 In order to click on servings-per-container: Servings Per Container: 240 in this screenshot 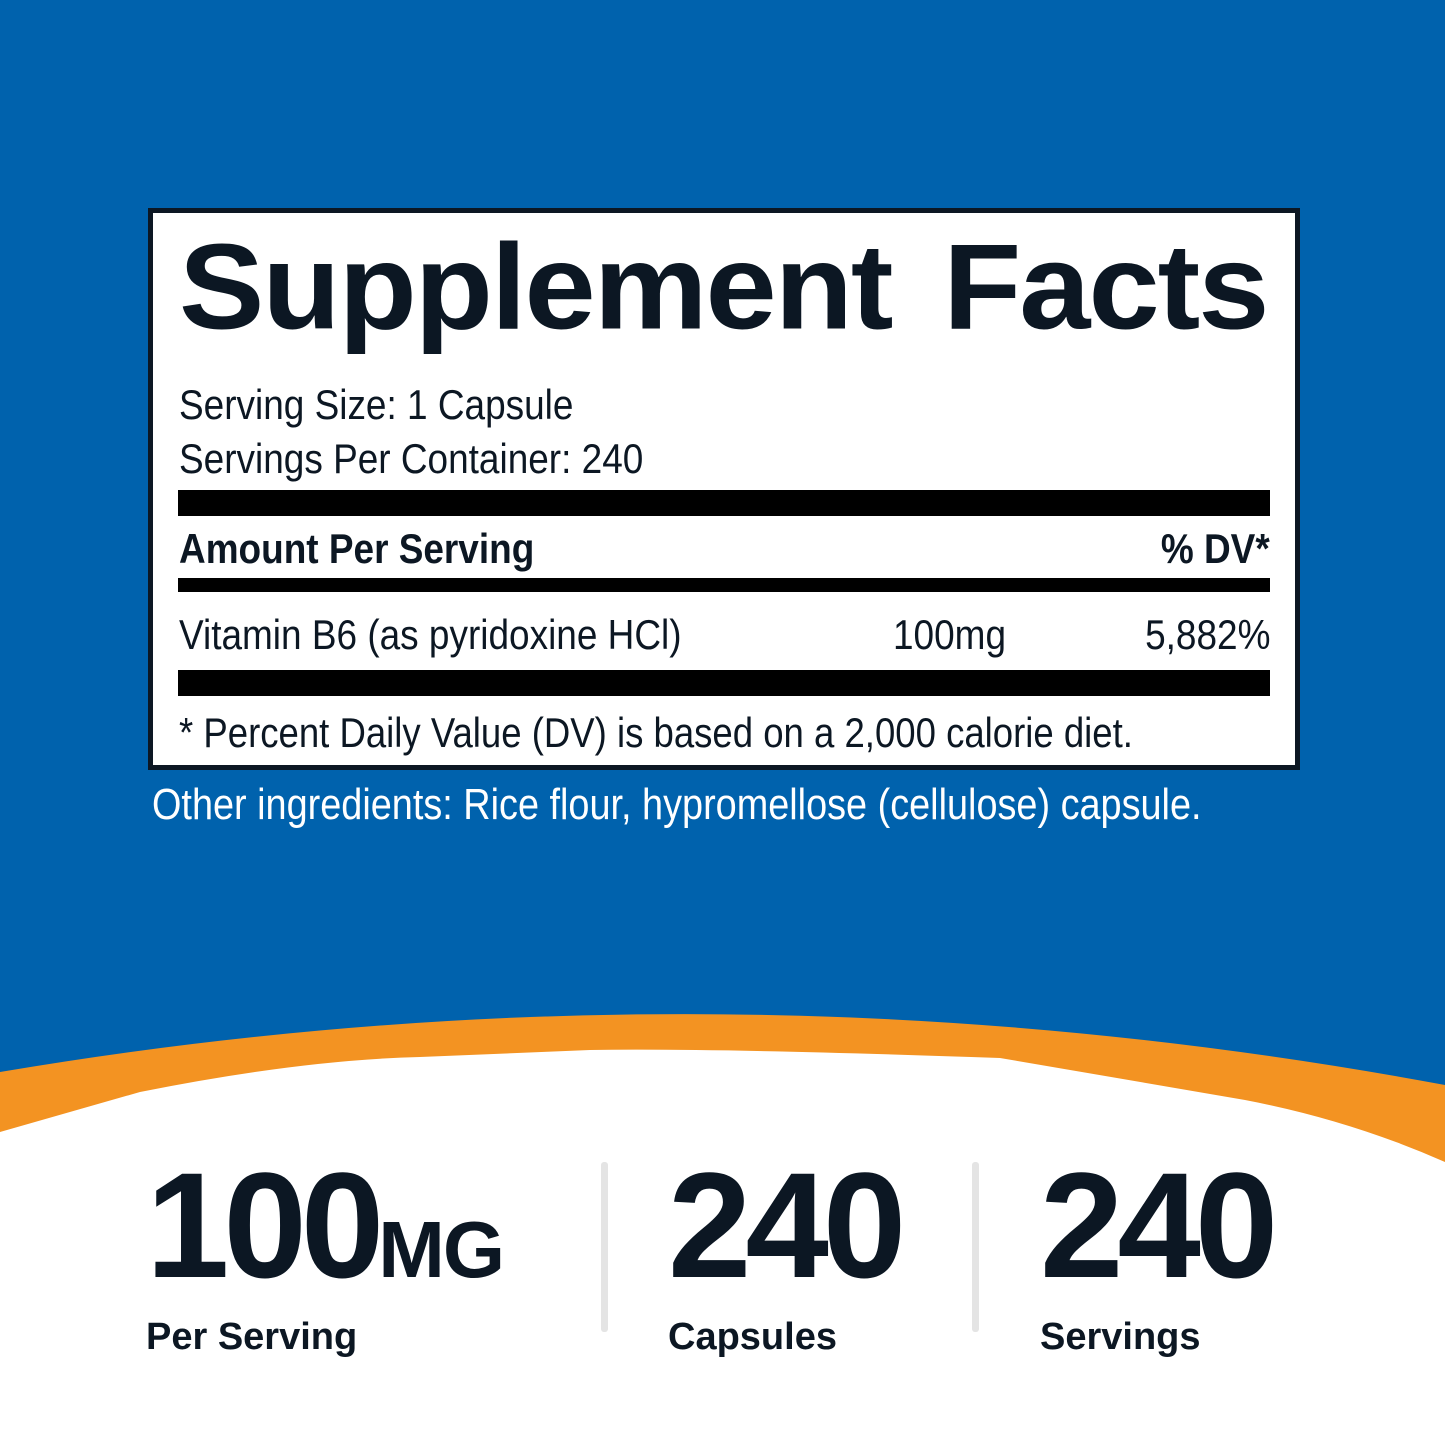, I will do `click(411, 458)`.